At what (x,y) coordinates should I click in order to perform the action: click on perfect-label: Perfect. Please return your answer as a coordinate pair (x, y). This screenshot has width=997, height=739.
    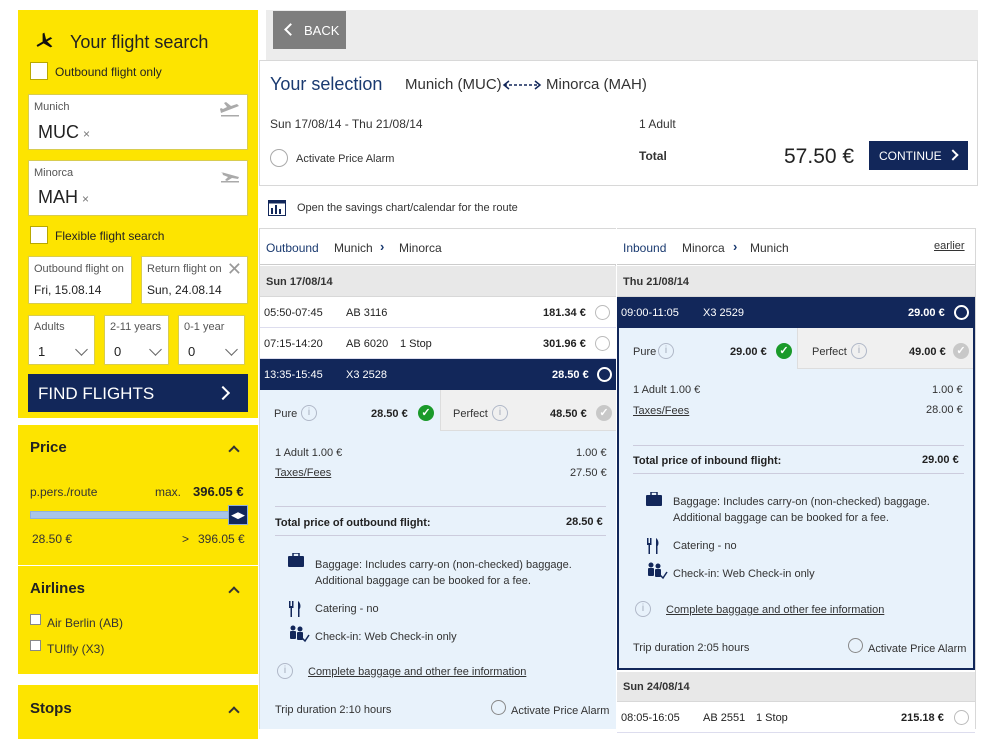
    Looking at the image, I should click on (829, 352).